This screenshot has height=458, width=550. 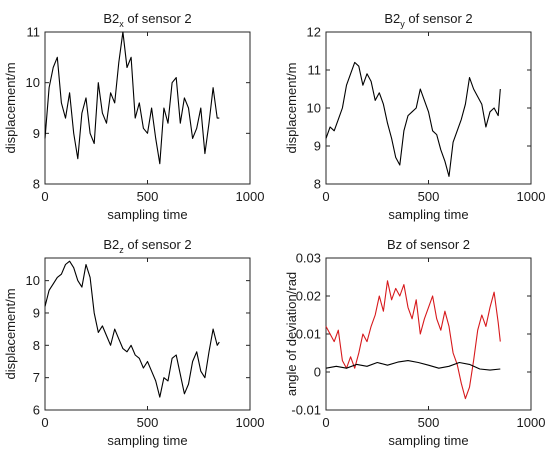 What do you see at coordinates (428, 20) in the screenshot?
I see `chart-title: B2y of sensor 2` at bounding box center [428, 20].